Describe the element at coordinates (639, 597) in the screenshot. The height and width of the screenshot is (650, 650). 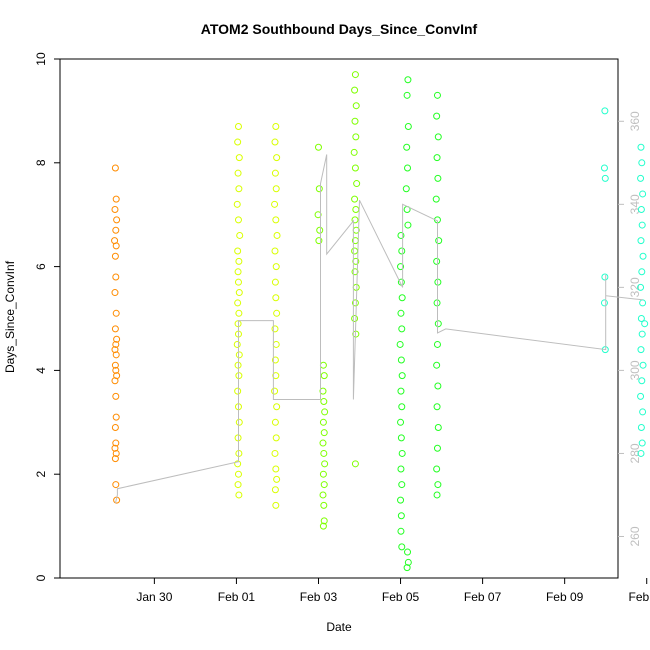
I see `x-tick-label: Feb 11` at that location.